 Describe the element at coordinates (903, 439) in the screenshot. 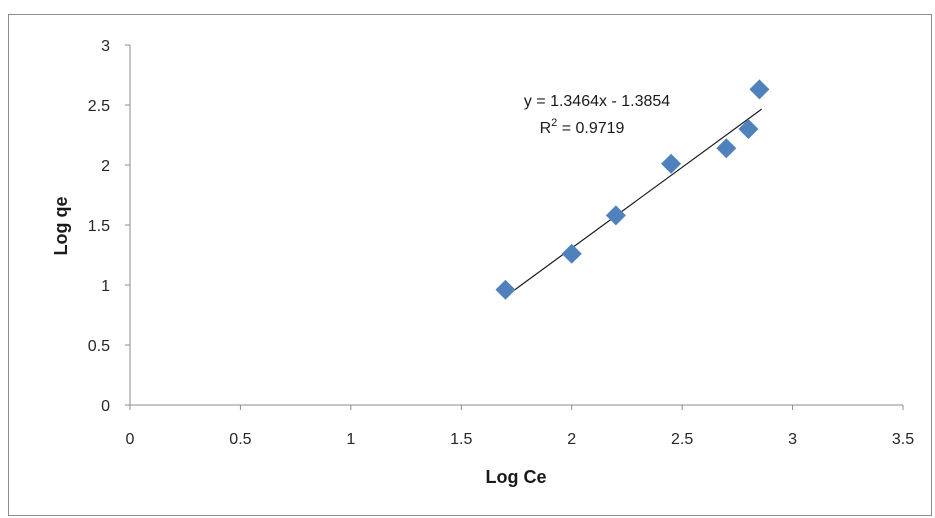

I see `x-tick-label: 3.5` at that location.